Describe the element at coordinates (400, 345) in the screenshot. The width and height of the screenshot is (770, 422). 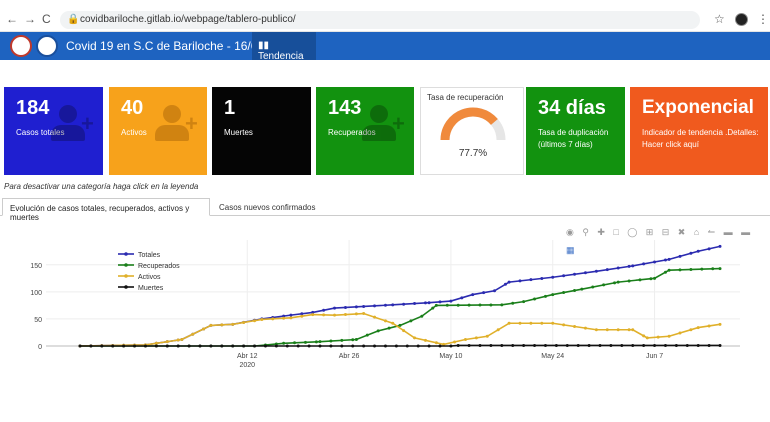
I see `series-line-muertes` at that location.